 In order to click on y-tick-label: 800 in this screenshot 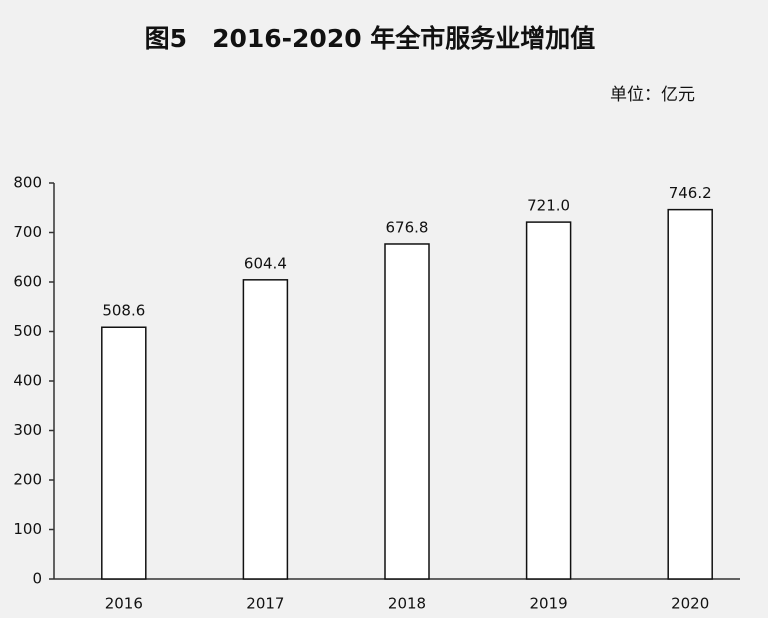, I will do `click(27, 183)`.